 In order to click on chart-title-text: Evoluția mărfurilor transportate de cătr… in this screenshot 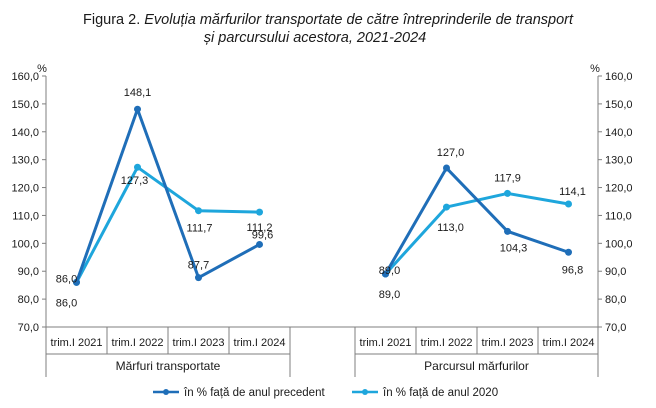, I will do `click(359, 20)`.